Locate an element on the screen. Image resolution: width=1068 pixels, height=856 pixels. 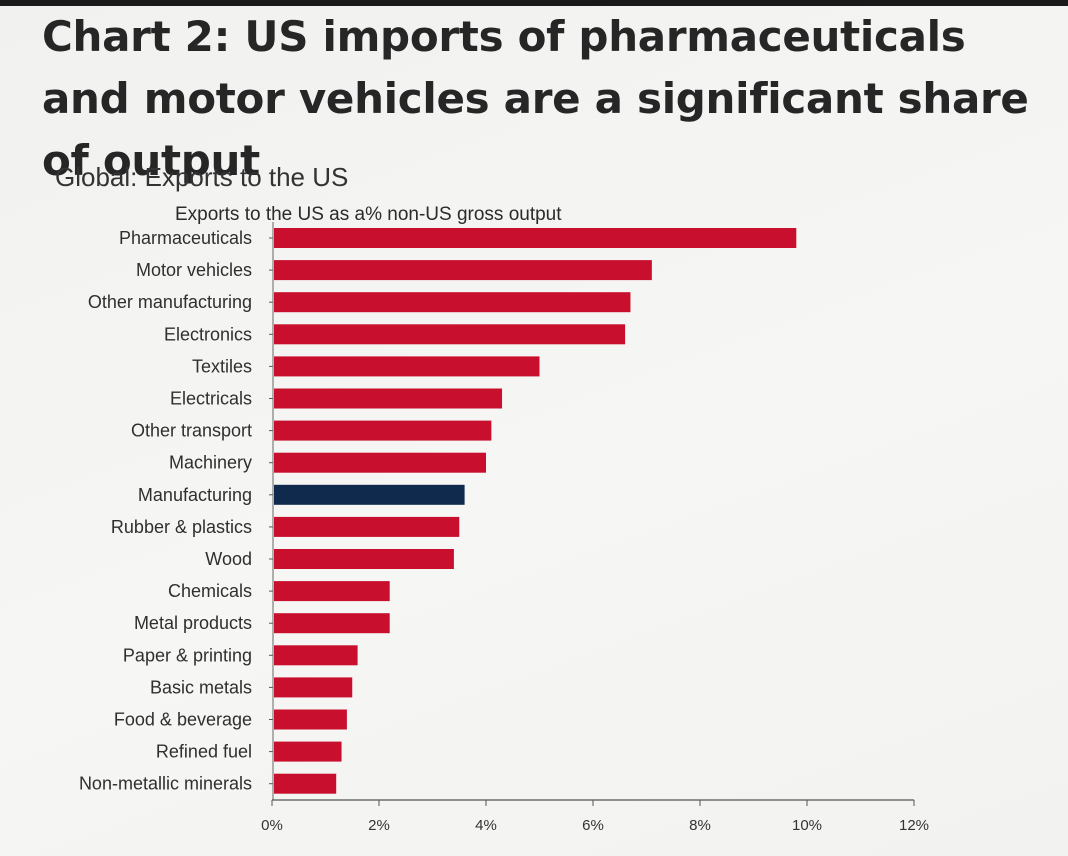
category-label: Manufacturing is located at coordinates (195, 495).